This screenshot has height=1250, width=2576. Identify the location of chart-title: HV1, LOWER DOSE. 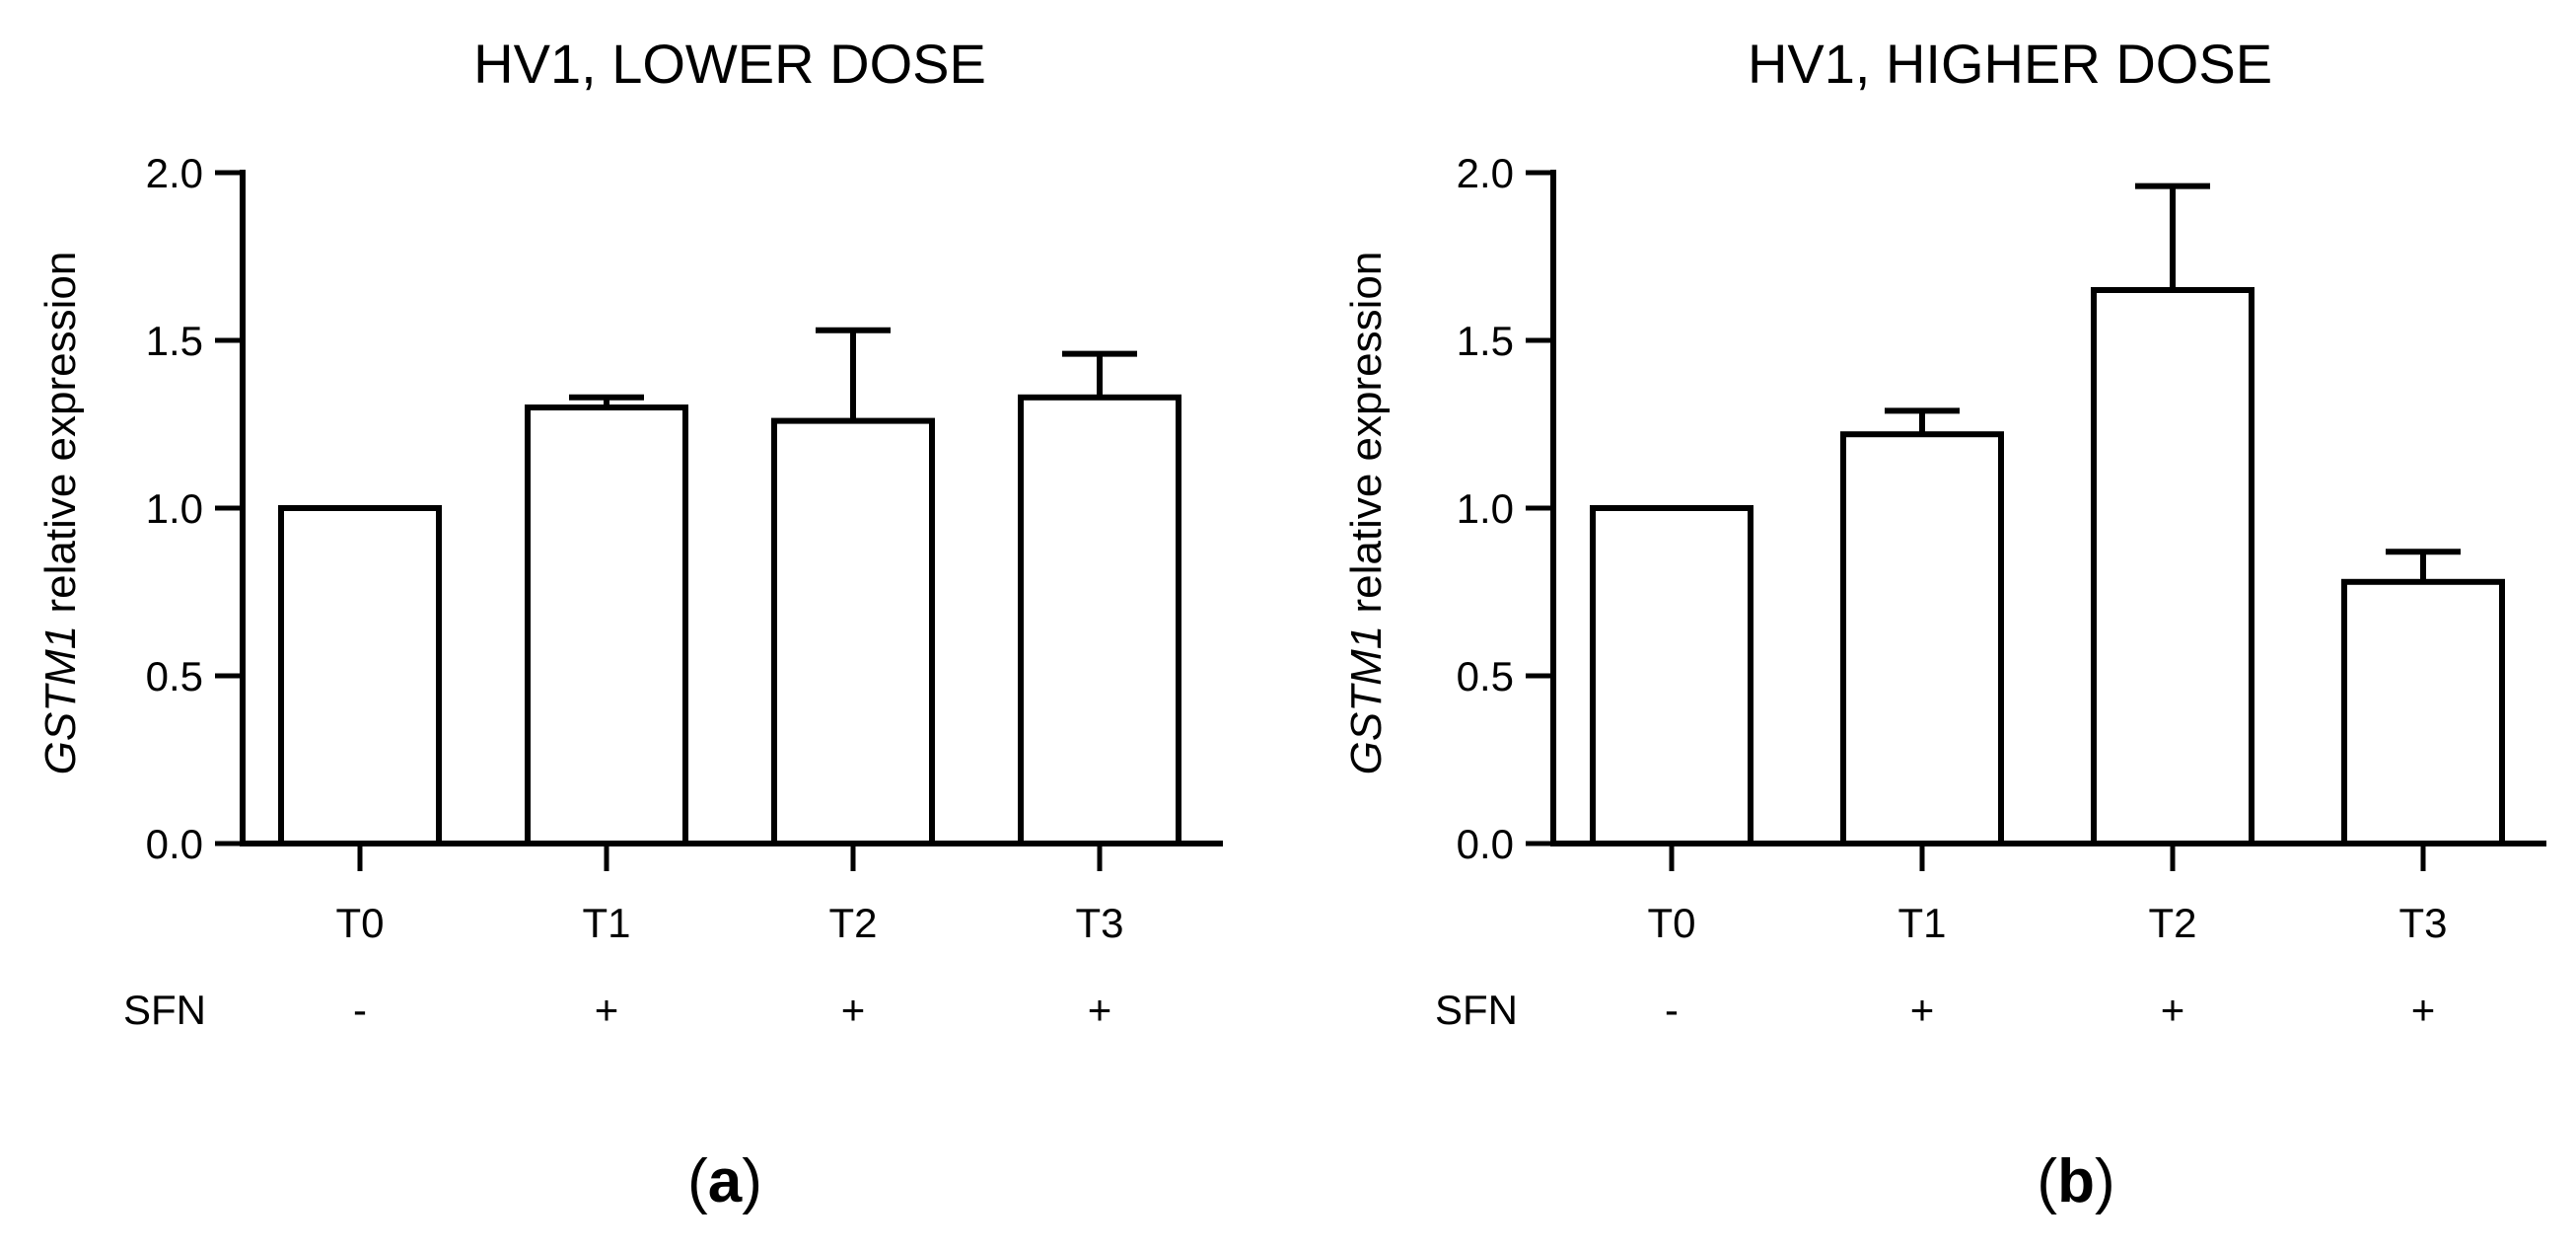
(730, 64).